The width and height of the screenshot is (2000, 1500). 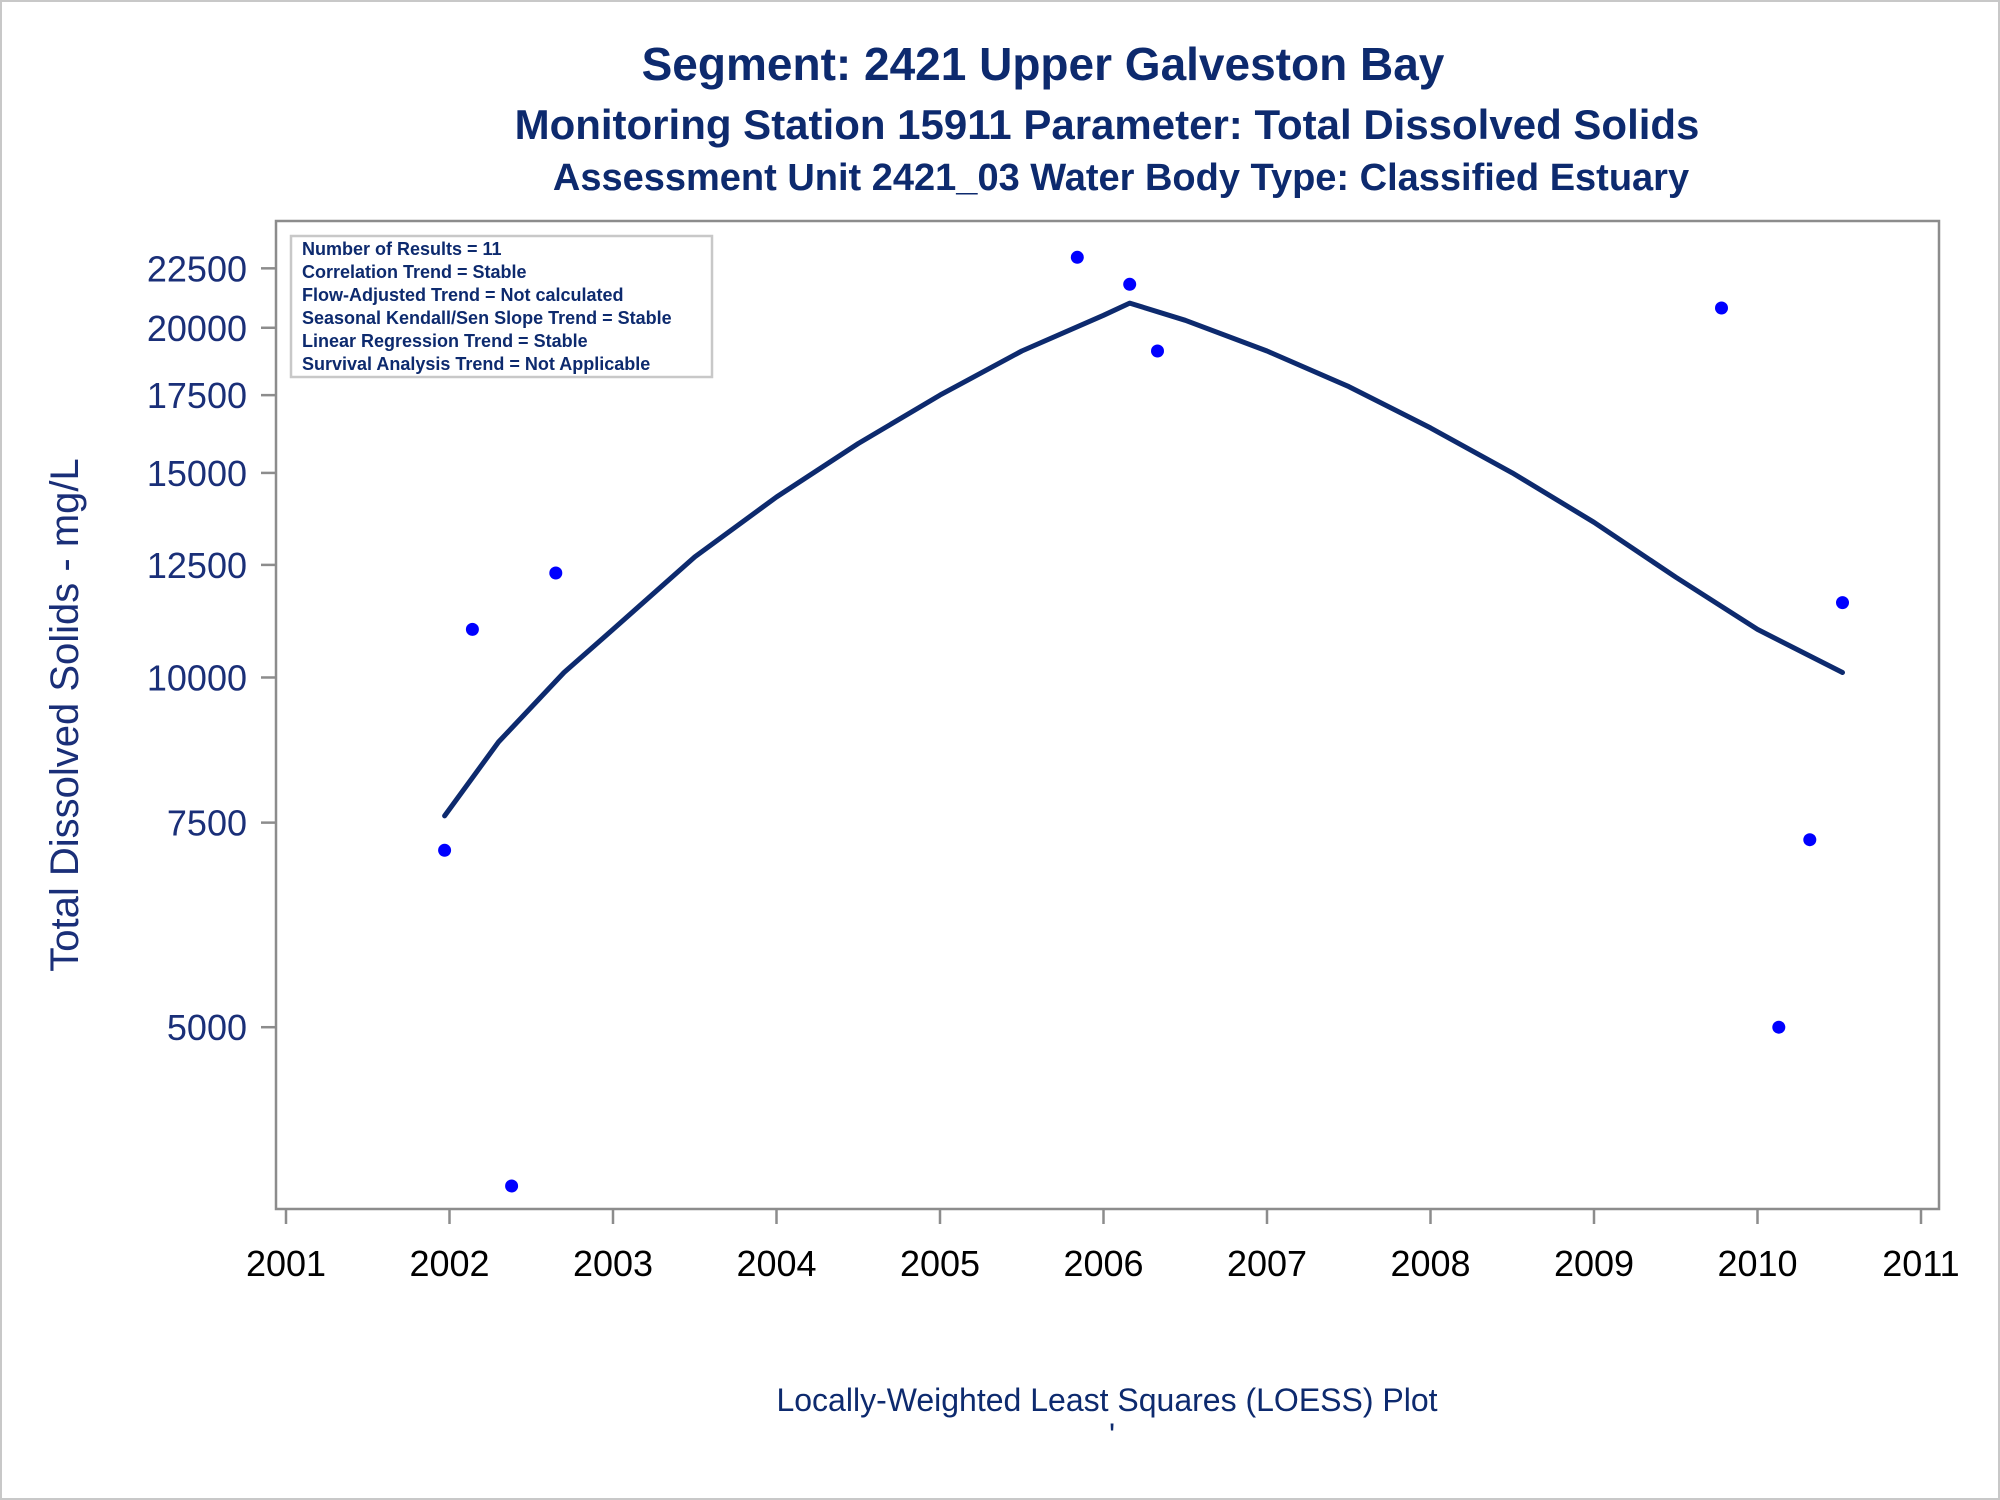 What do you see at coordinates (1920, 1263) in the screenshot?
I see `x-tick-label: 2011` at bounding box center [1920, 1263].